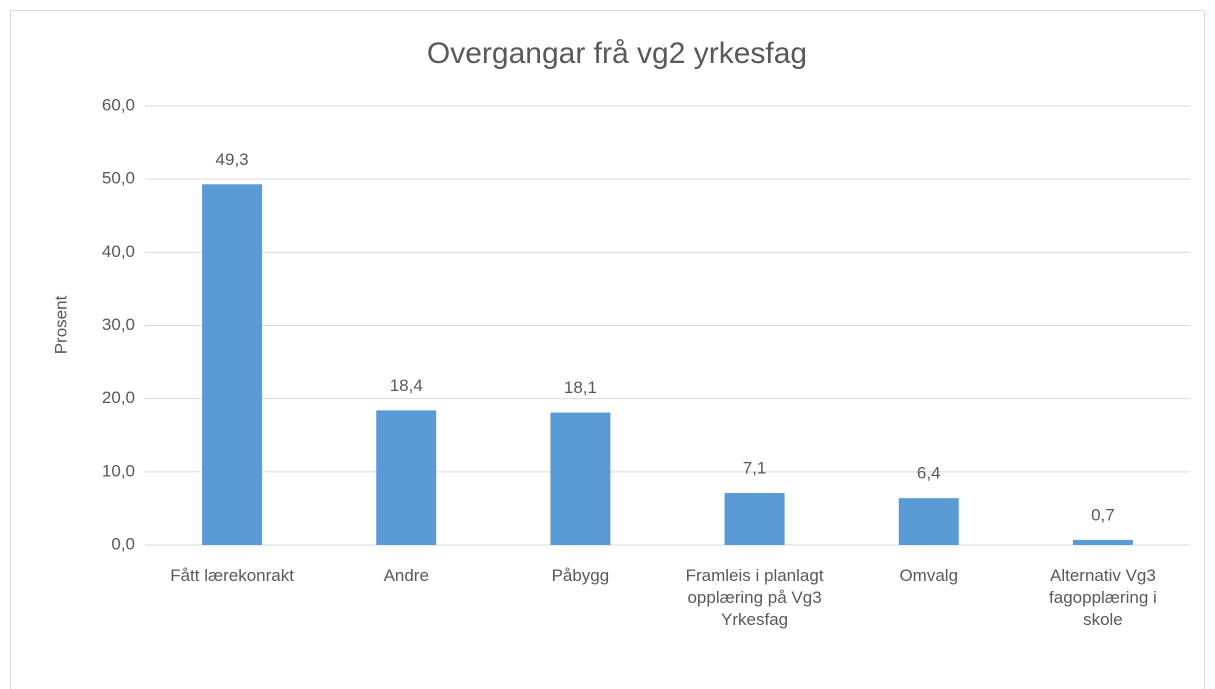  I want to click on x-tick-label: Andre, so click(406, 575).